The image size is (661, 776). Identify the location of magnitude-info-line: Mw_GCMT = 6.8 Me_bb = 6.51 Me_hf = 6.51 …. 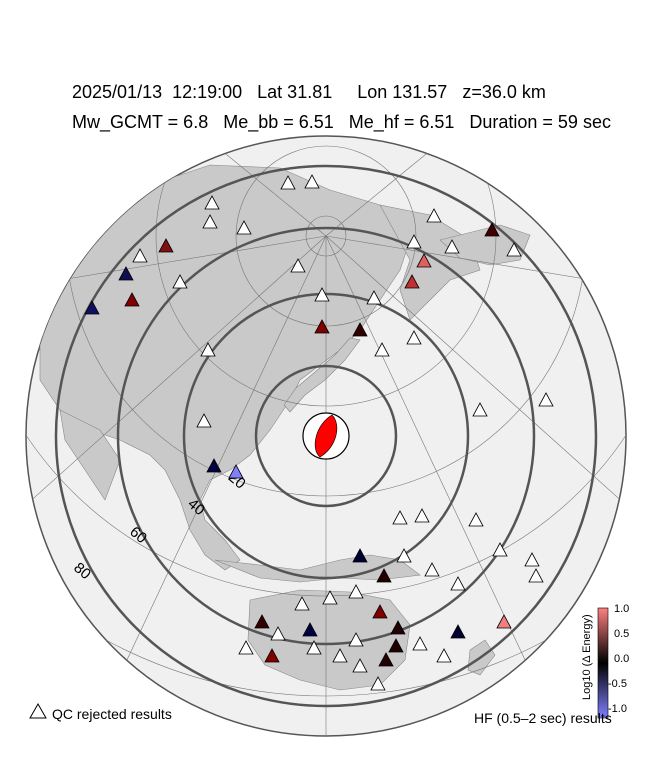
(341, 122).